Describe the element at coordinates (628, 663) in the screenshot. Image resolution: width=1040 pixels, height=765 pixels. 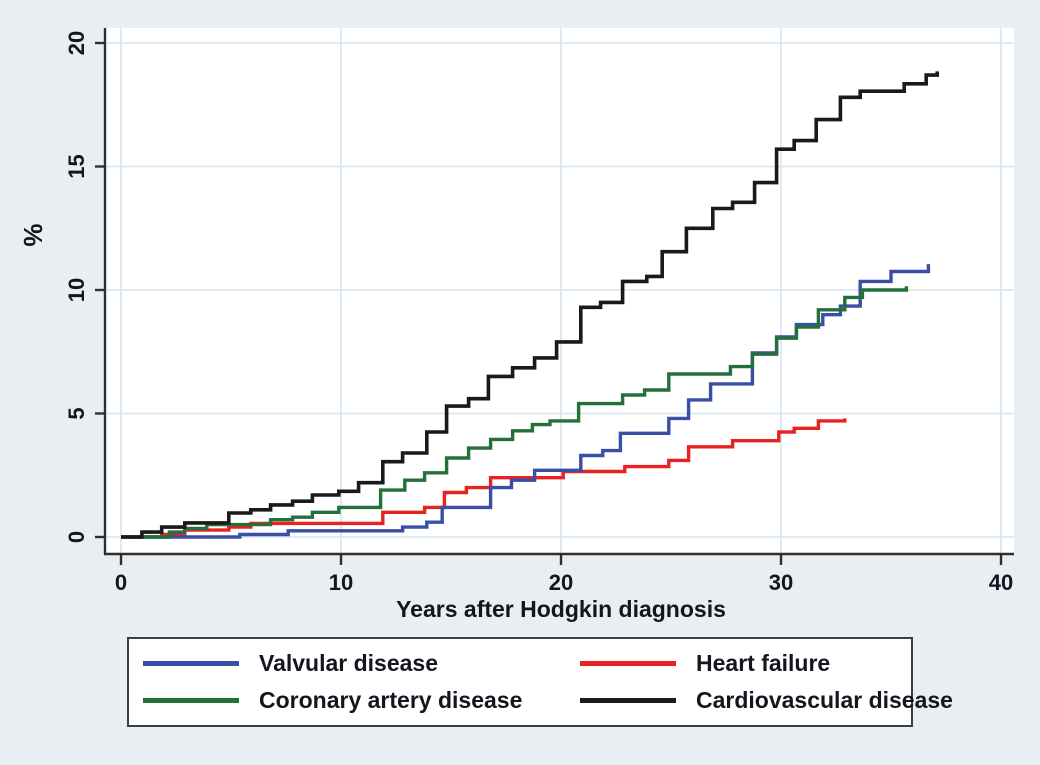
I see `heart-failure-line-sample` at that location.